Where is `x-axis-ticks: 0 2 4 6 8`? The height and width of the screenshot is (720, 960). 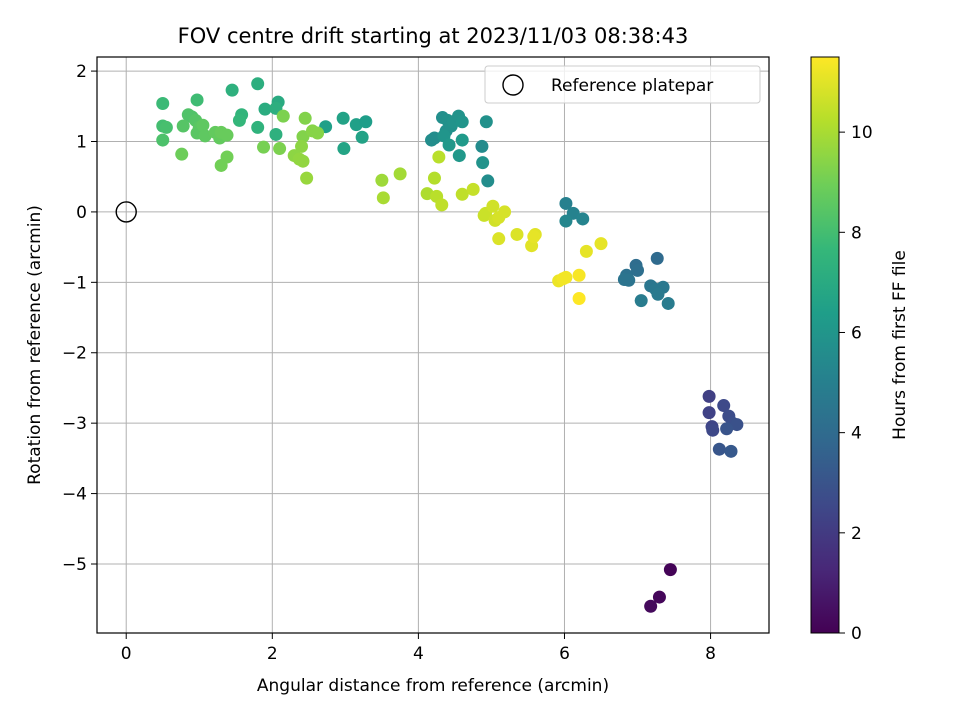
x-axis-ticks: 0 2 4 6 8 is located at coordinates (418, 648).